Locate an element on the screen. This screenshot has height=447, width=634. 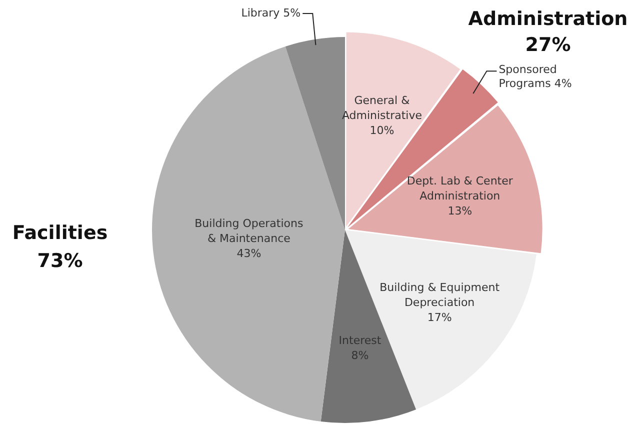
slice-label: Sponsored Programs 4% is located at coordinates (535, 76).